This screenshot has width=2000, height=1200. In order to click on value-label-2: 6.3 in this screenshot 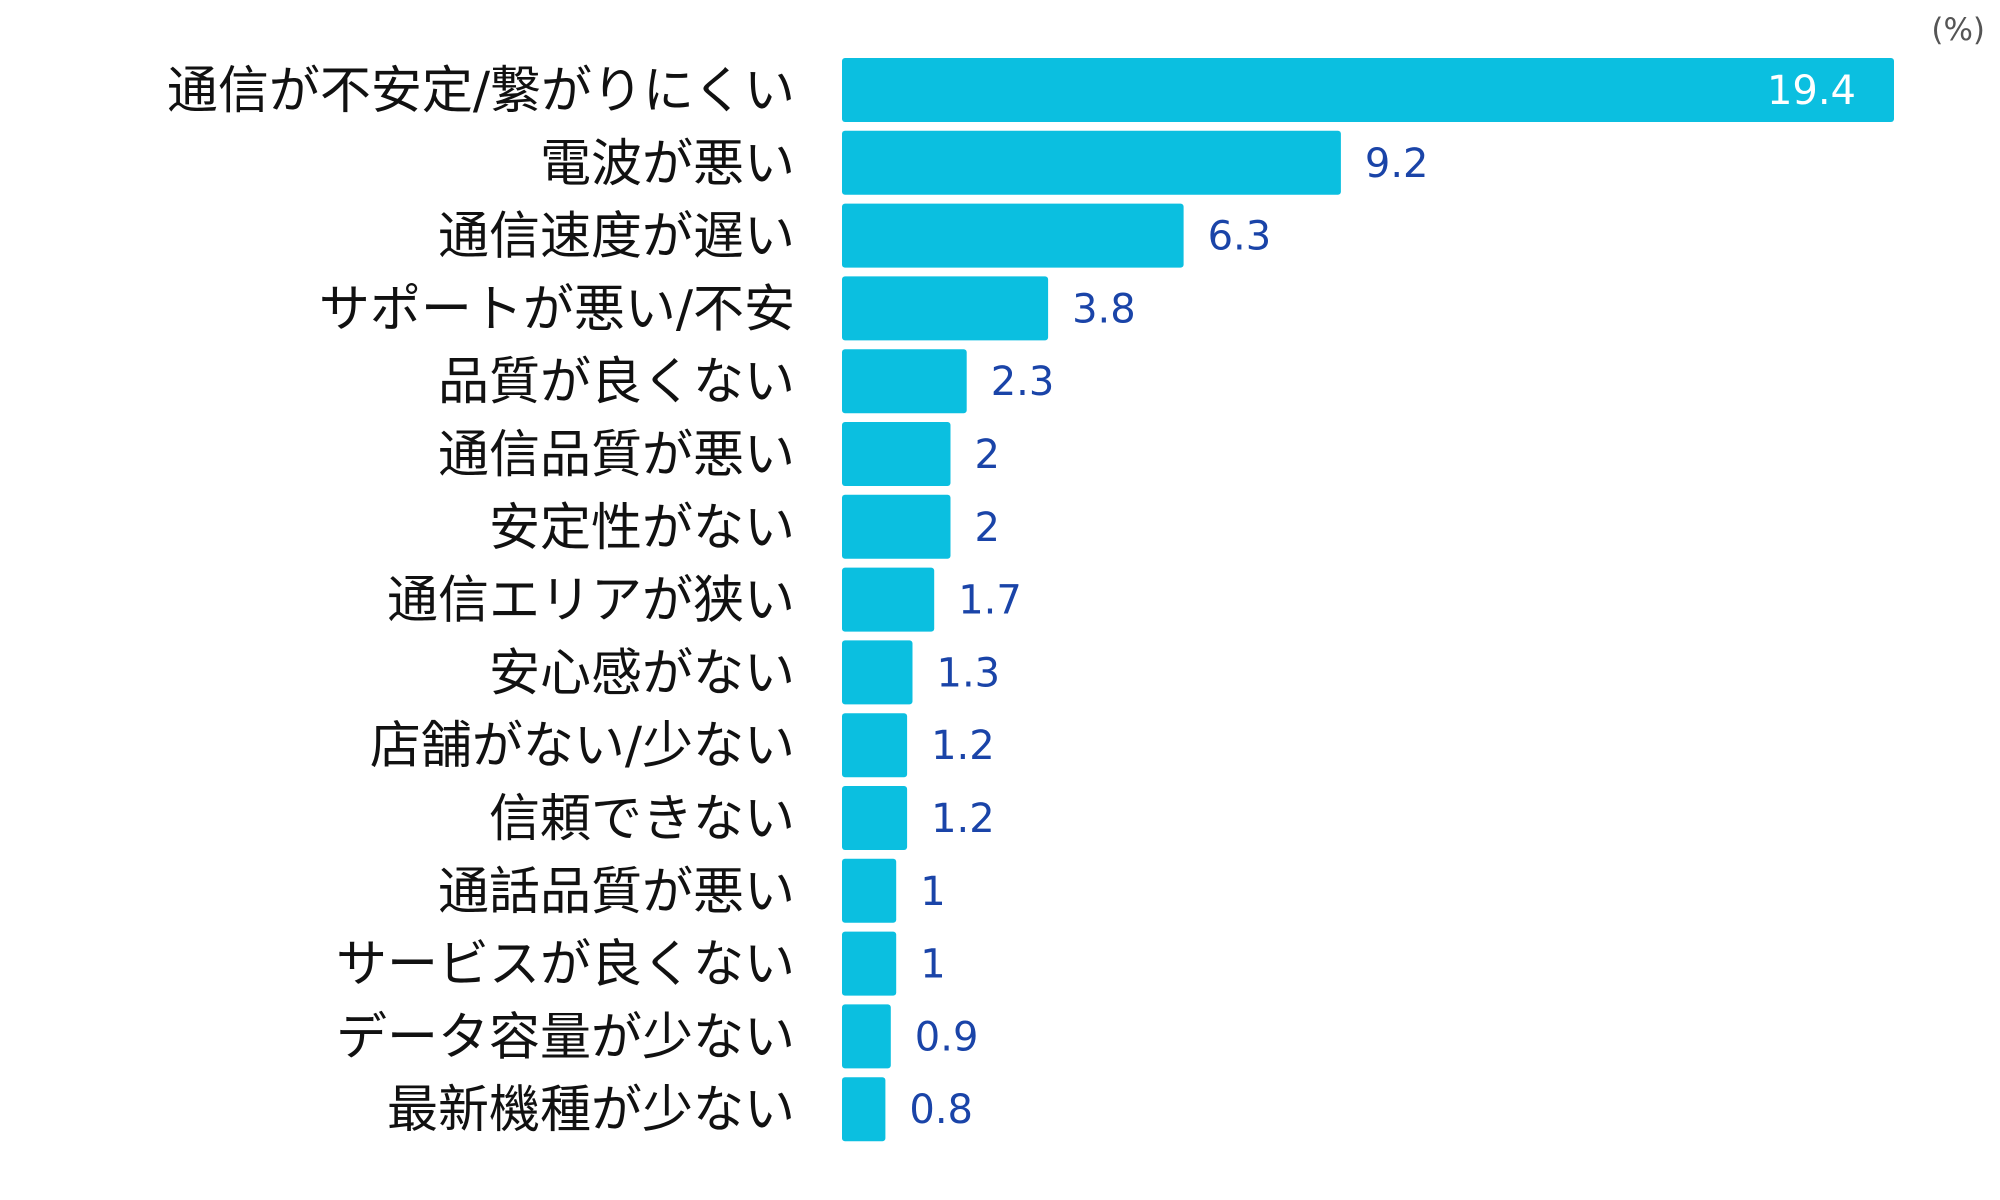, I will do `click(1240, 237)`.